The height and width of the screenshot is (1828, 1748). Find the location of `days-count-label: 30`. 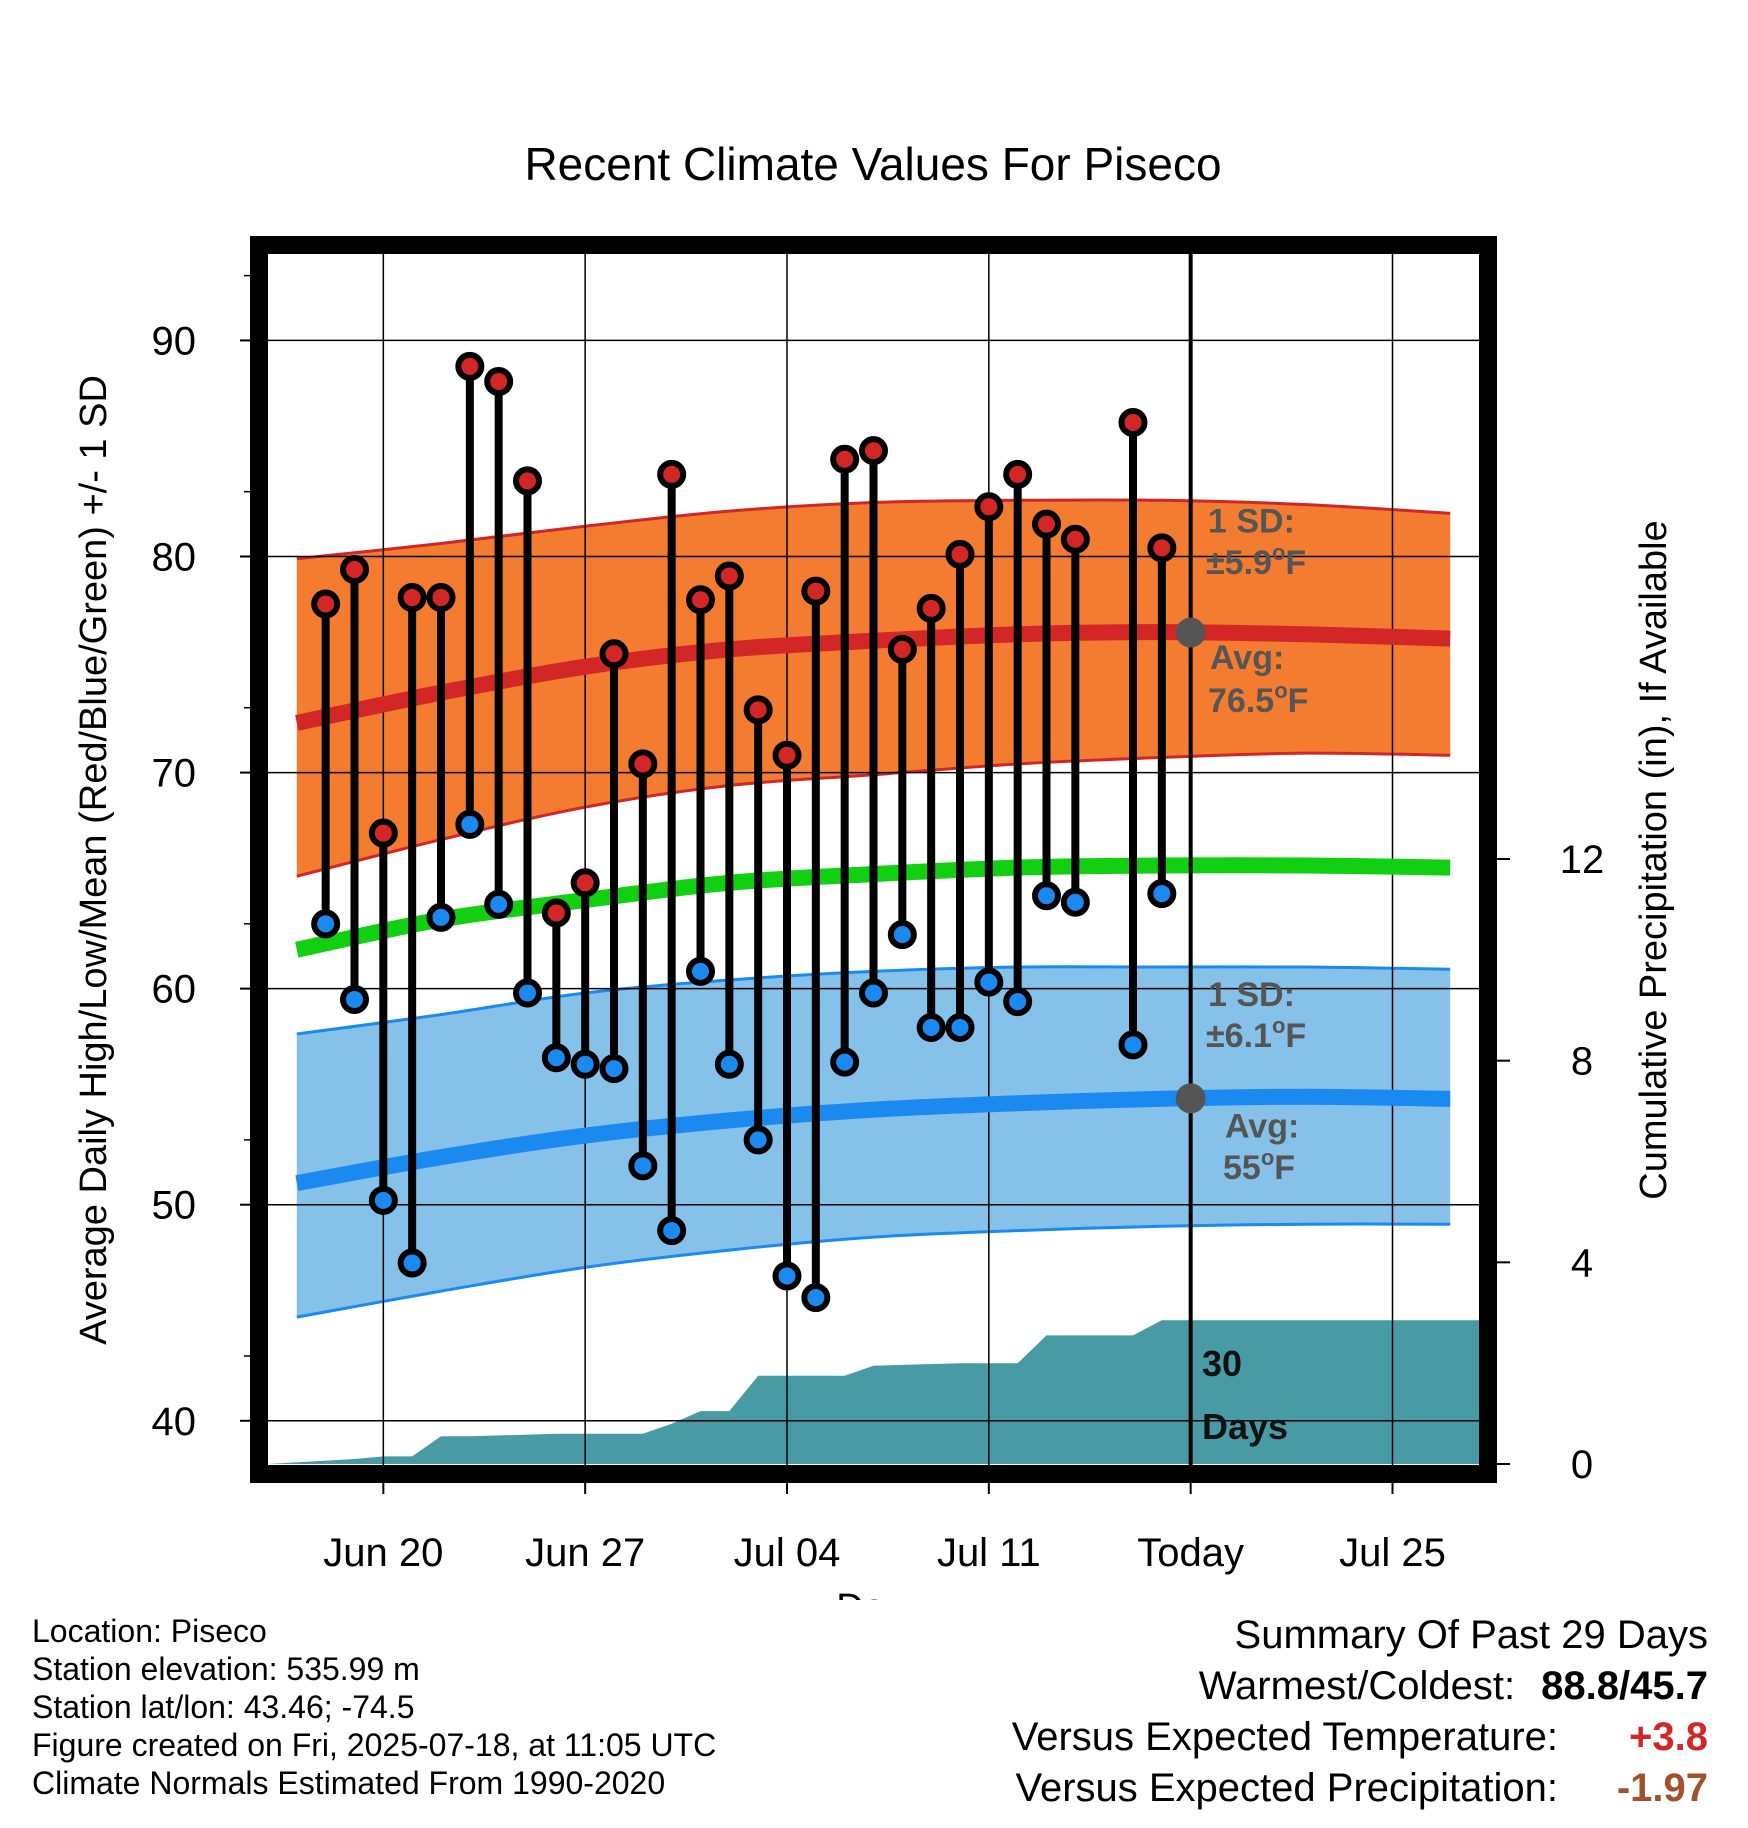

days-count-label: 30 is located at coordinates (1222, 1363).